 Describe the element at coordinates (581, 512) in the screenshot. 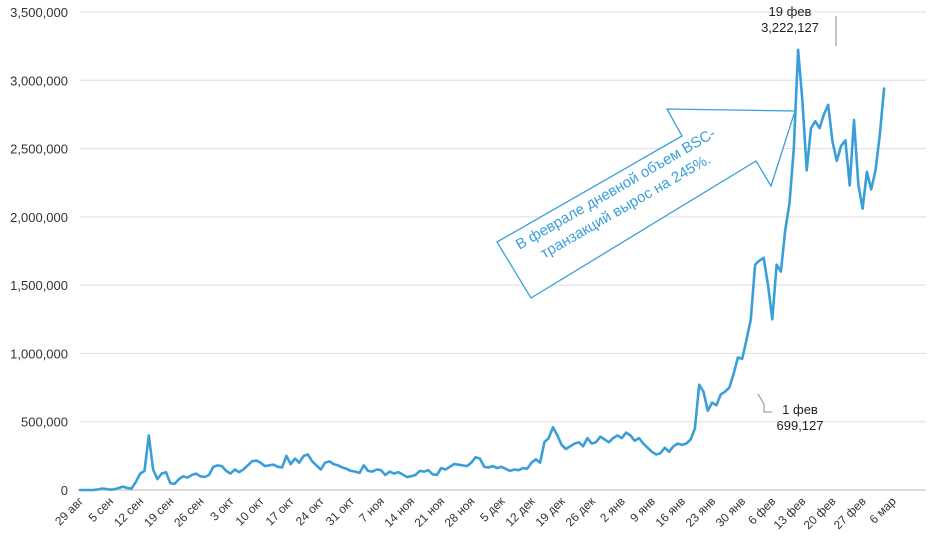

I see `x-tick-label: 26 дек` at that location.